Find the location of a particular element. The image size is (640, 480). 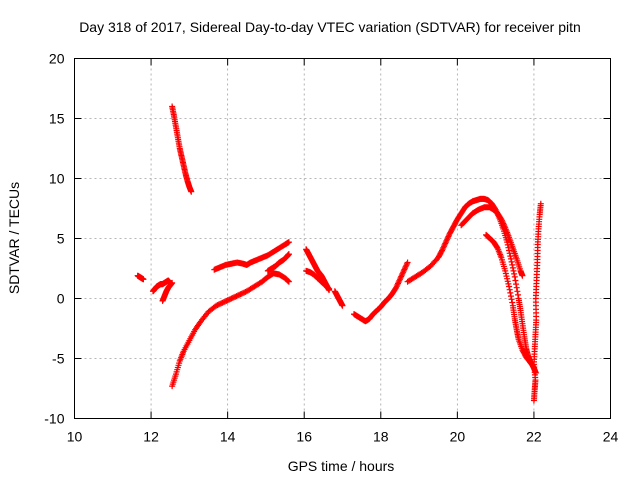

x-tick-label: 10 is located at coordinates (75, 437).